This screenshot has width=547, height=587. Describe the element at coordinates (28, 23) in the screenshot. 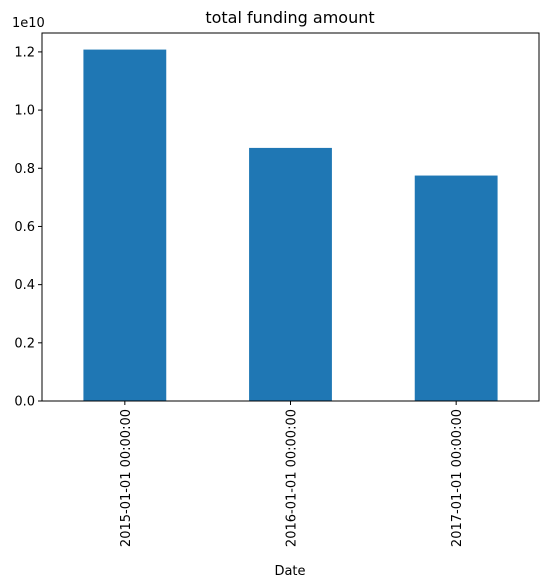

I see `y-scale-label: 1e10` at that location.